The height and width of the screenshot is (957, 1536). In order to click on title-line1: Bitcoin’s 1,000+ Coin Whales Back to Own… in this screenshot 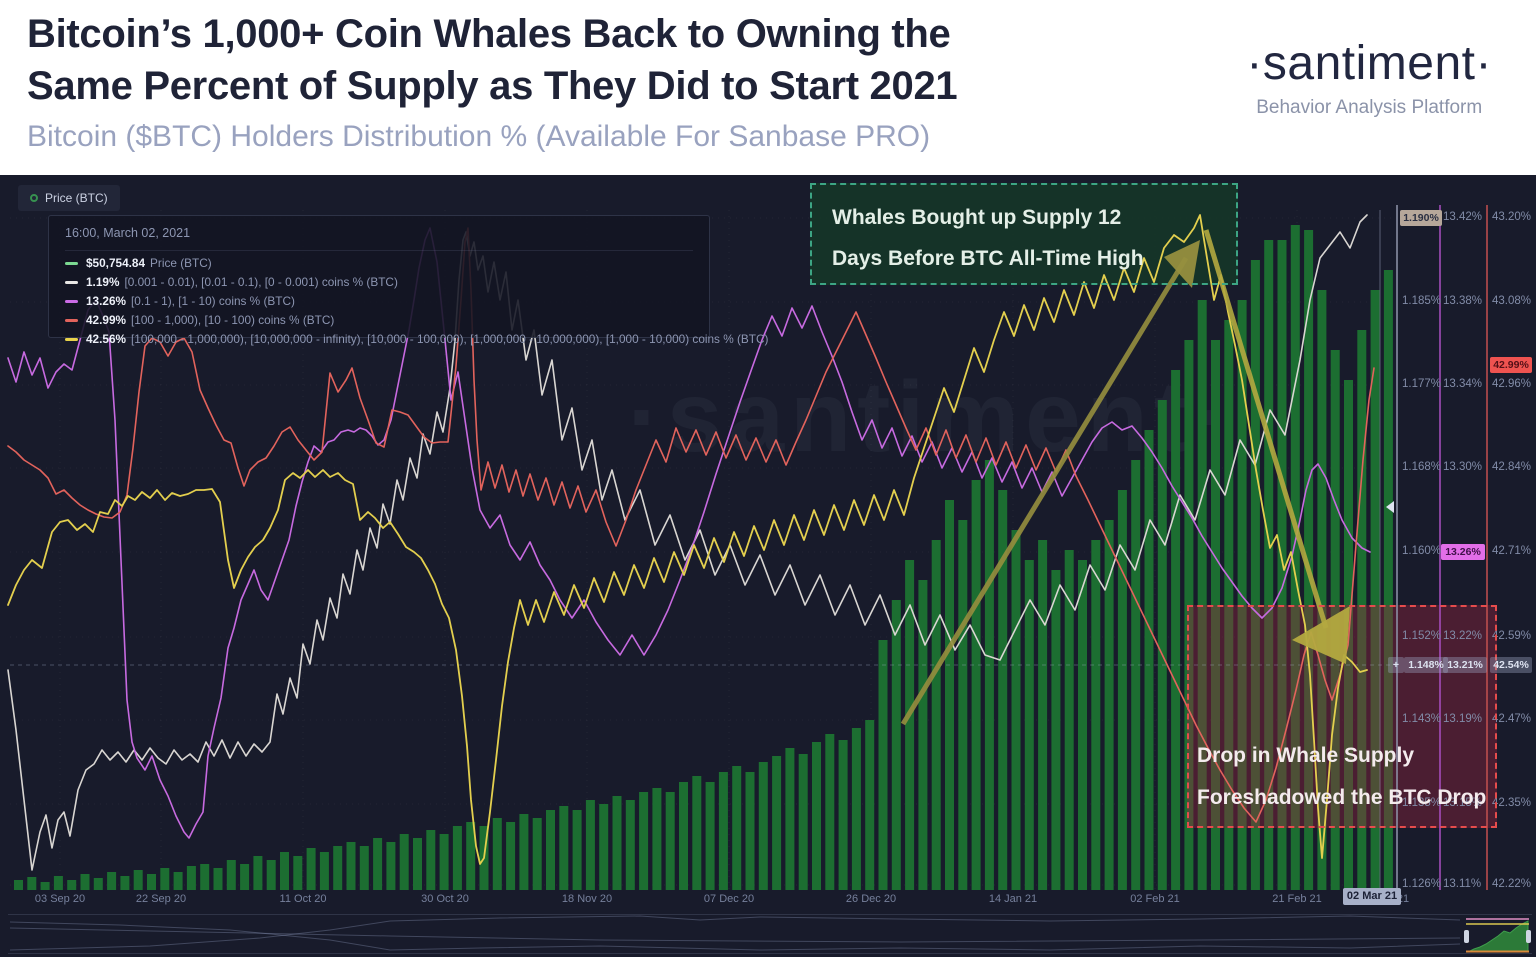, I will do `click(489, 34)`.